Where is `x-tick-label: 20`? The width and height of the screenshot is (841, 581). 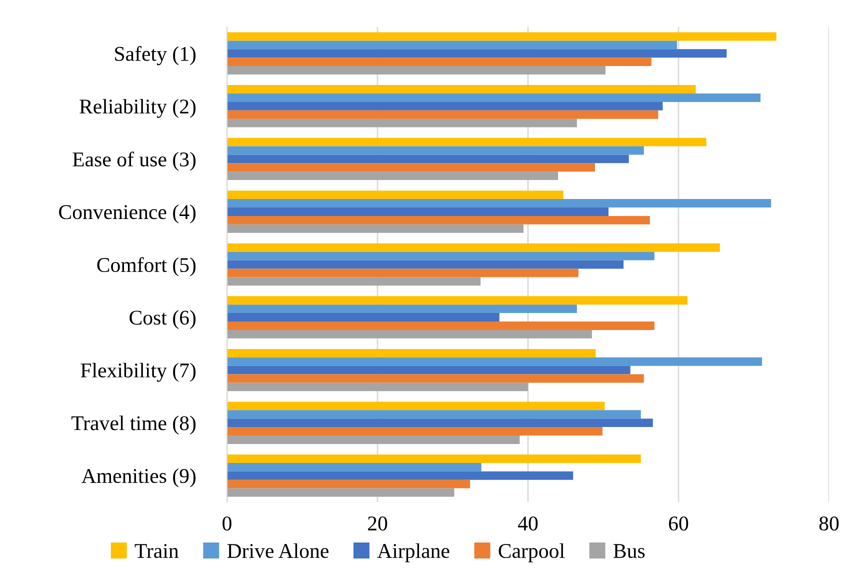
x-tick-label: 20 is located at coordinates (378, 523).